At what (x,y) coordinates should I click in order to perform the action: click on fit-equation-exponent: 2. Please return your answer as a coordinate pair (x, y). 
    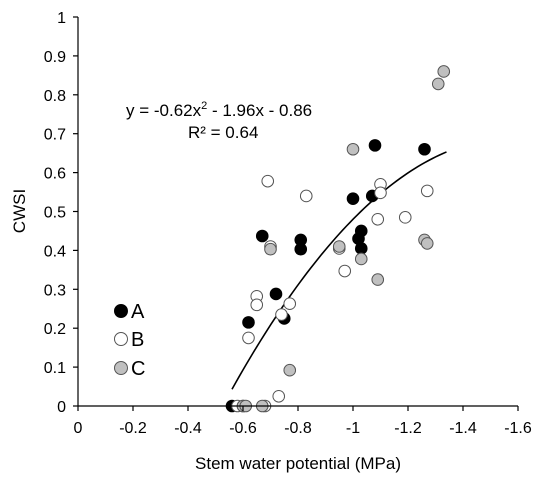
    Looking at the image, I should click on (204, 106).